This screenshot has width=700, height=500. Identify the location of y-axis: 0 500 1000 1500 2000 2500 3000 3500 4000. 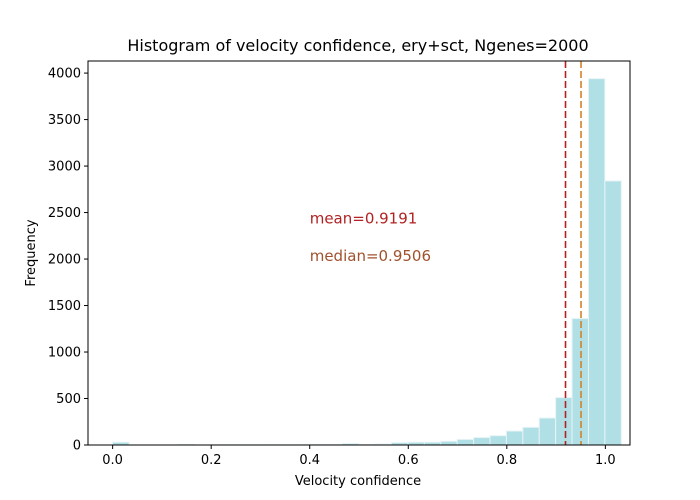
(68, 260).